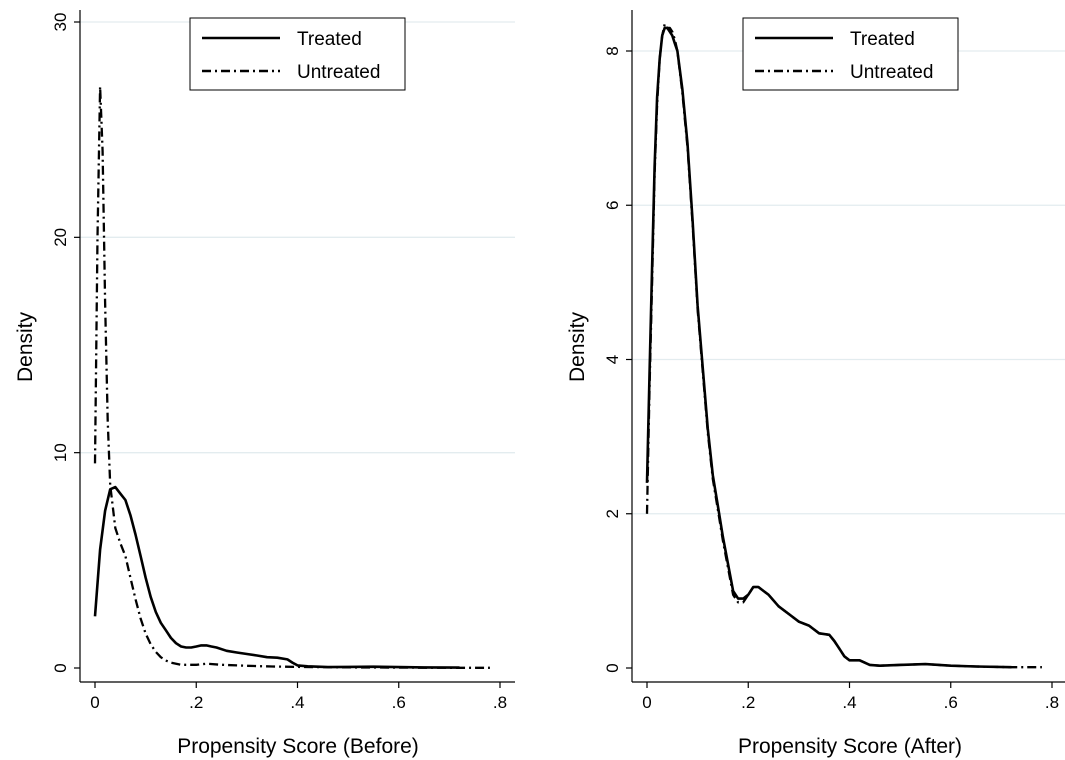 The image size is (1065, 760). I want to click on y-tick-label: 20, so click(60, 237).